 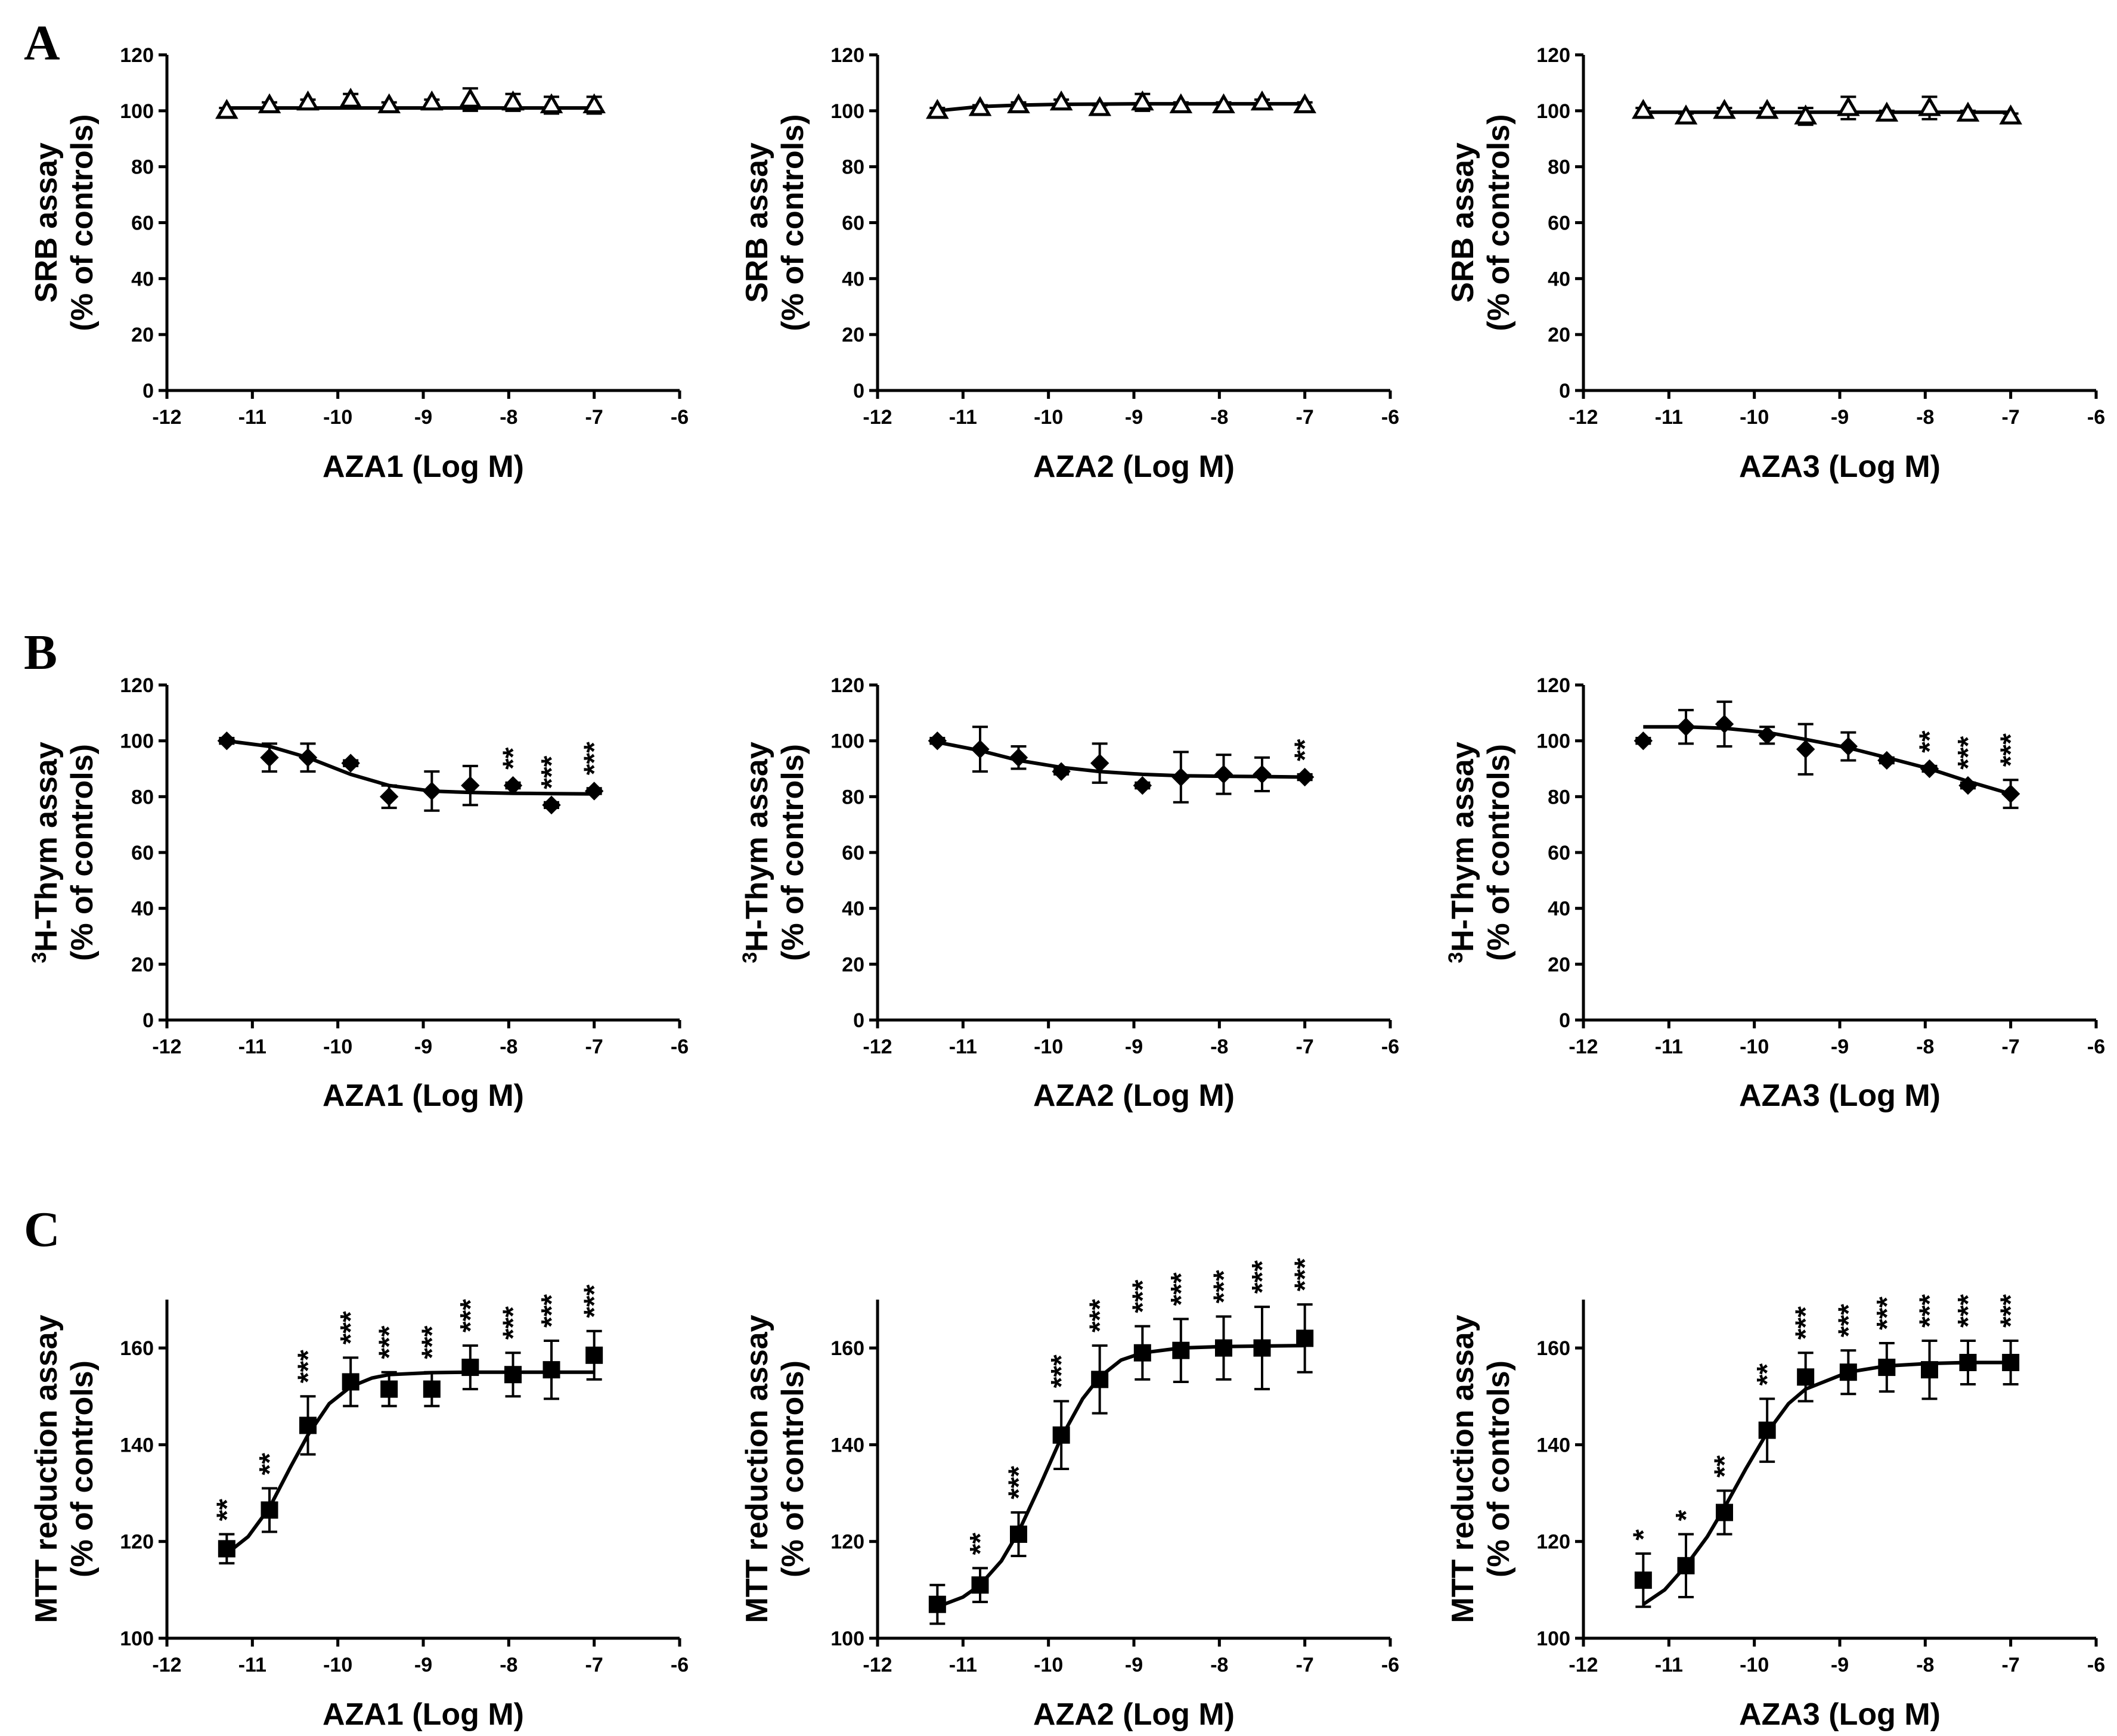 What do you see at coordinates (423, 417) in the screenshot?
I see `x-tick-label: -9` at bounding box center [423, 417].